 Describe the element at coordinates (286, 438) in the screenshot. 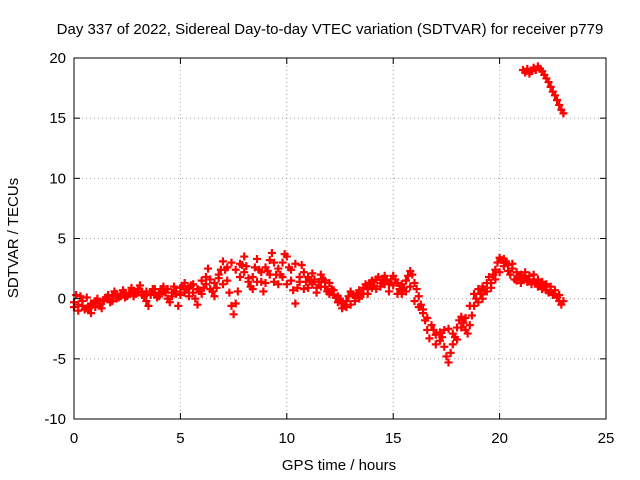

I see `x-tick-label: 10` at that location.